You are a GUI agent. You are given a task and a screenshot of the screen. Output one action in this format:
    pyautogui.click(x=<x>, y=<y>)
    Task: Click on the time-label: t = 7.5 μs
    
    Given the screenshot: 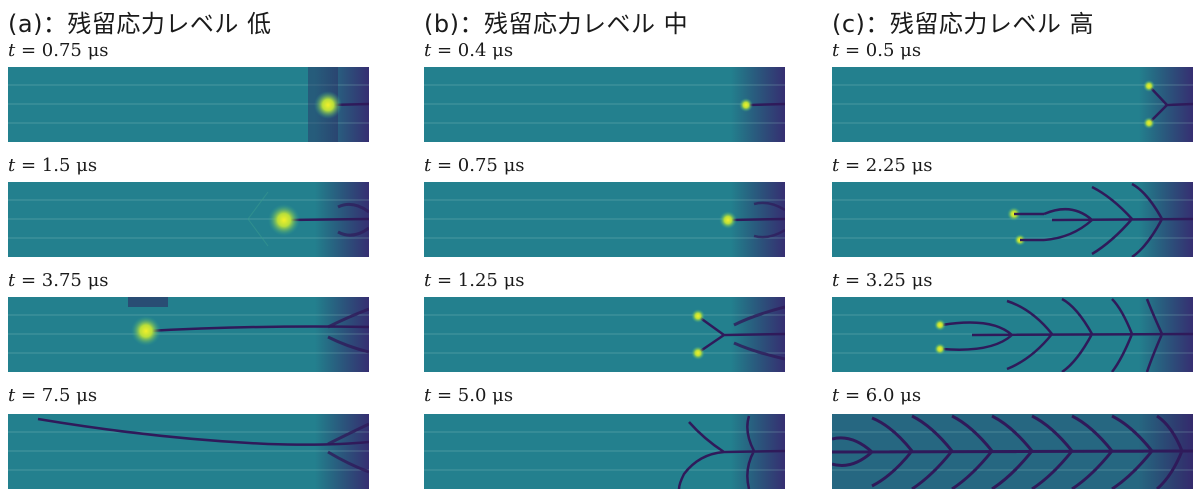 What is the action you would take?
    pyautogui.click(x=53, y=395)
    